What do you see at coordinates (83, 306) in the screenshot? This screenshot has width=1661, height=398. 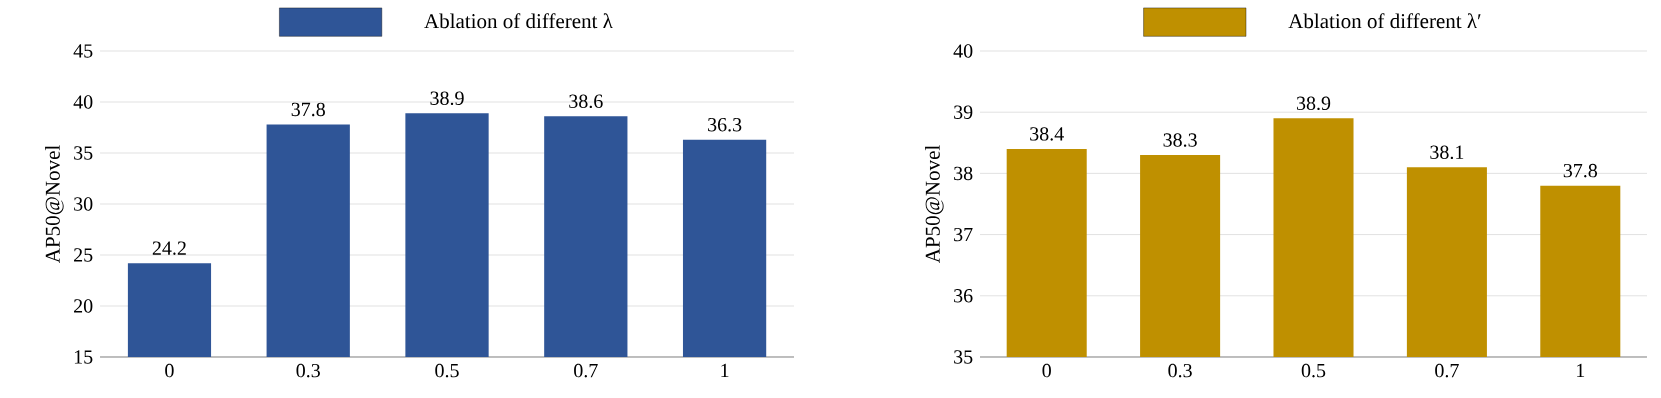 I see `y-tick-label: 20` at bounding box center [83, 306].